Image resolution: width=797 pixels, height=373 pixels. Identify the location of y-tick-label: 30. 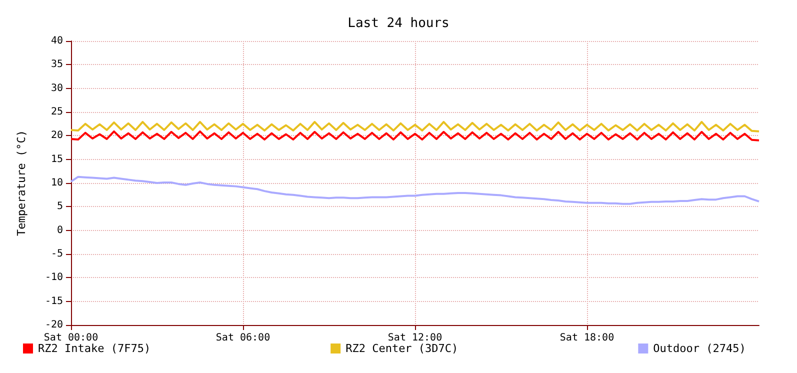
(56, 88).